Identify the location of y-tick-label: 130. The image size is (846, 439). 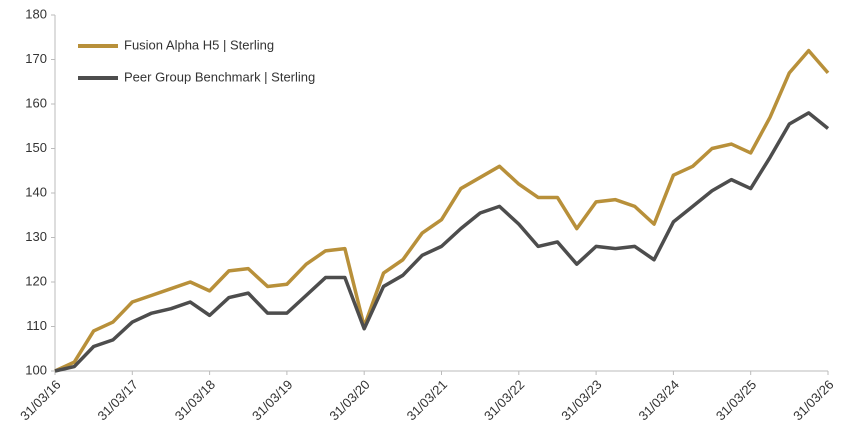
(36, 236).